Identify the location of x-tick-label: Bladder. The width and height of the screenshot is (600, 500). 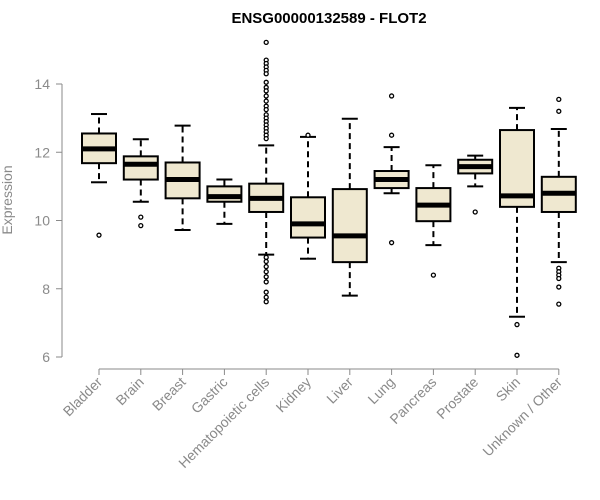
(83, 397).